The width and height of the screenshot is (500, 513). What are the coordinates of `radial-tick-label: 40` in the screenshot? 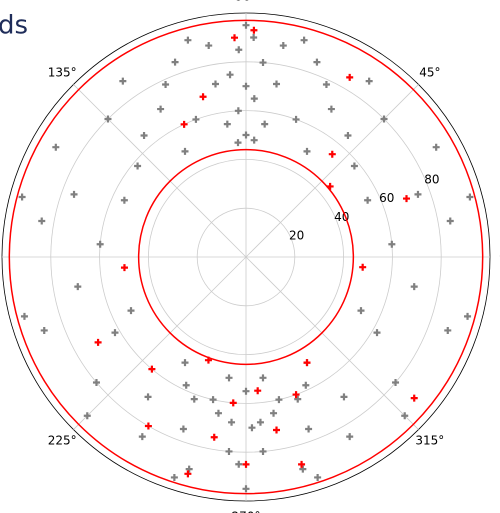 It's located at (341, 217).